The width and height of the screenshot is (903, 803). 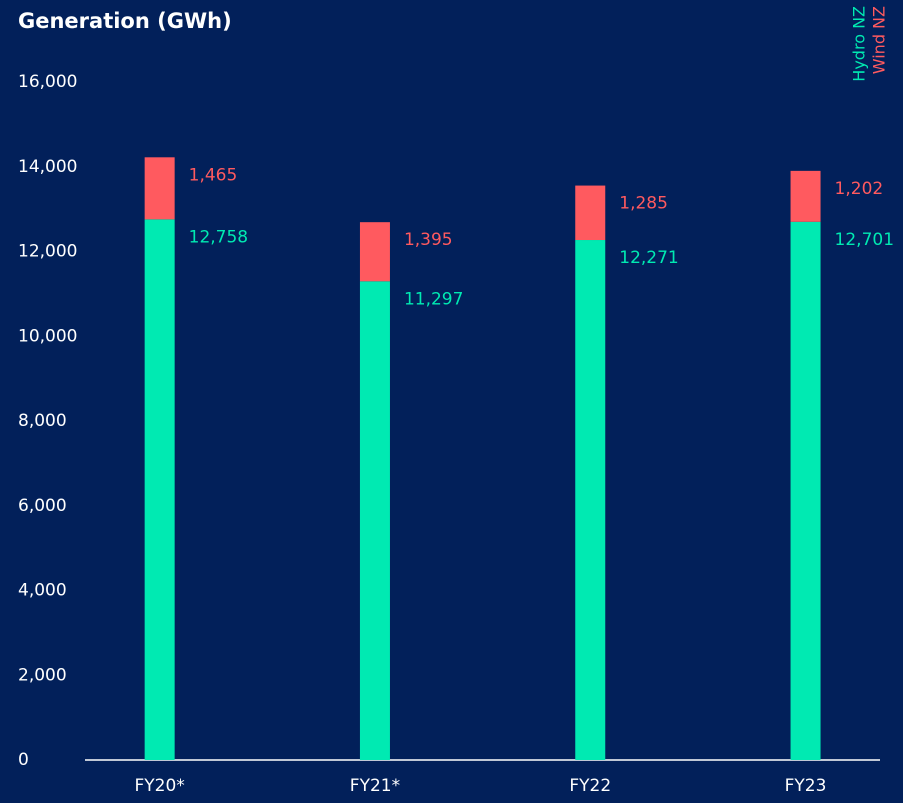 What do you see at coordinates (42, 421) in the screenshot?
I see `y-tick-label: 8,000` at bounding box center [42, 421].